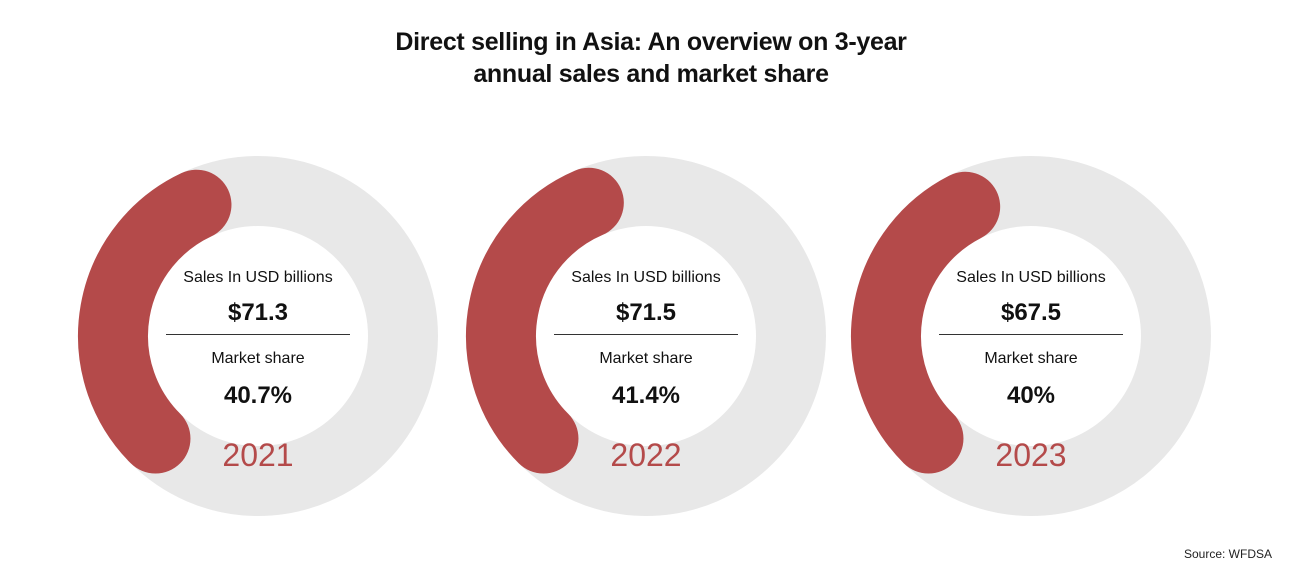 This screenshot has height=577, width=1302. I want to click on sales-label-2021: Sales In USD billions, so click(258, 277).